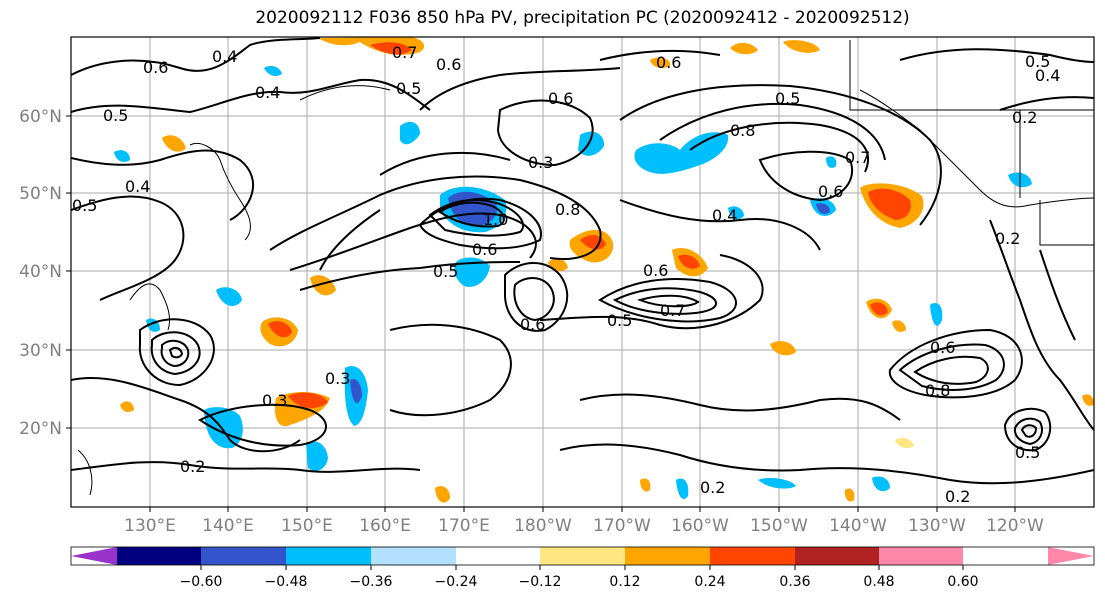  Describe the element at coordinates (858, 526) in the screenshot. I see `lon-label: 140°W` at that location.